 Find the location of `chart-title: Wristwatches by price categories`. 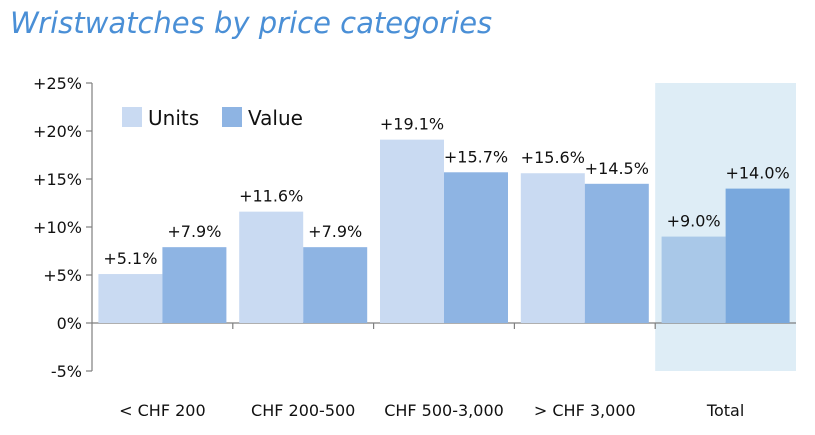

chart-title: Wristwatches by price categories is located at coordinates (251, 23).